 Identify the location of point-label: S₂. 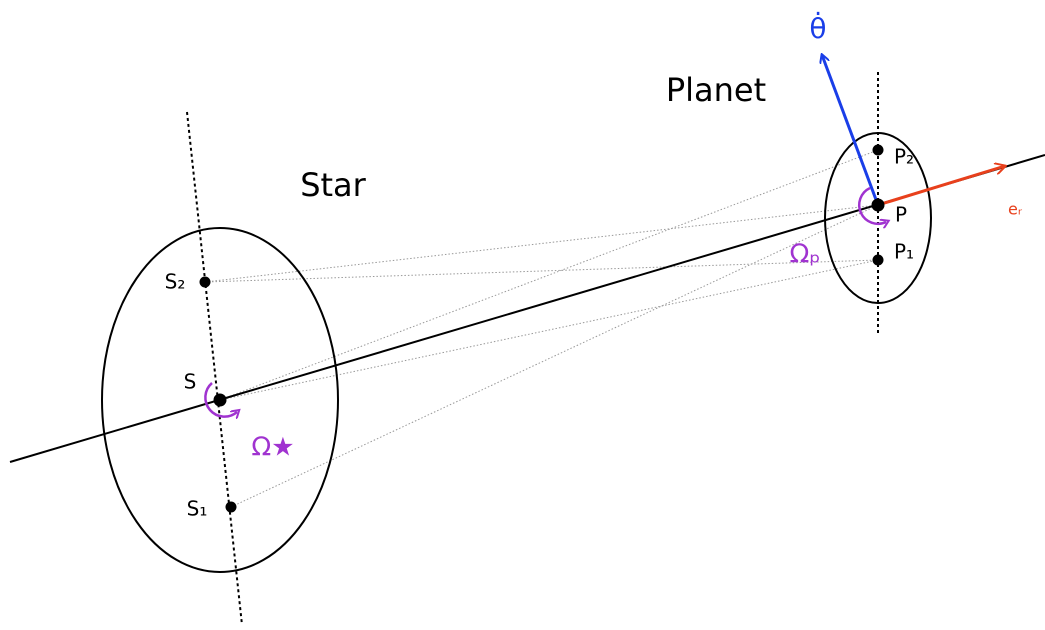
(175, 282).